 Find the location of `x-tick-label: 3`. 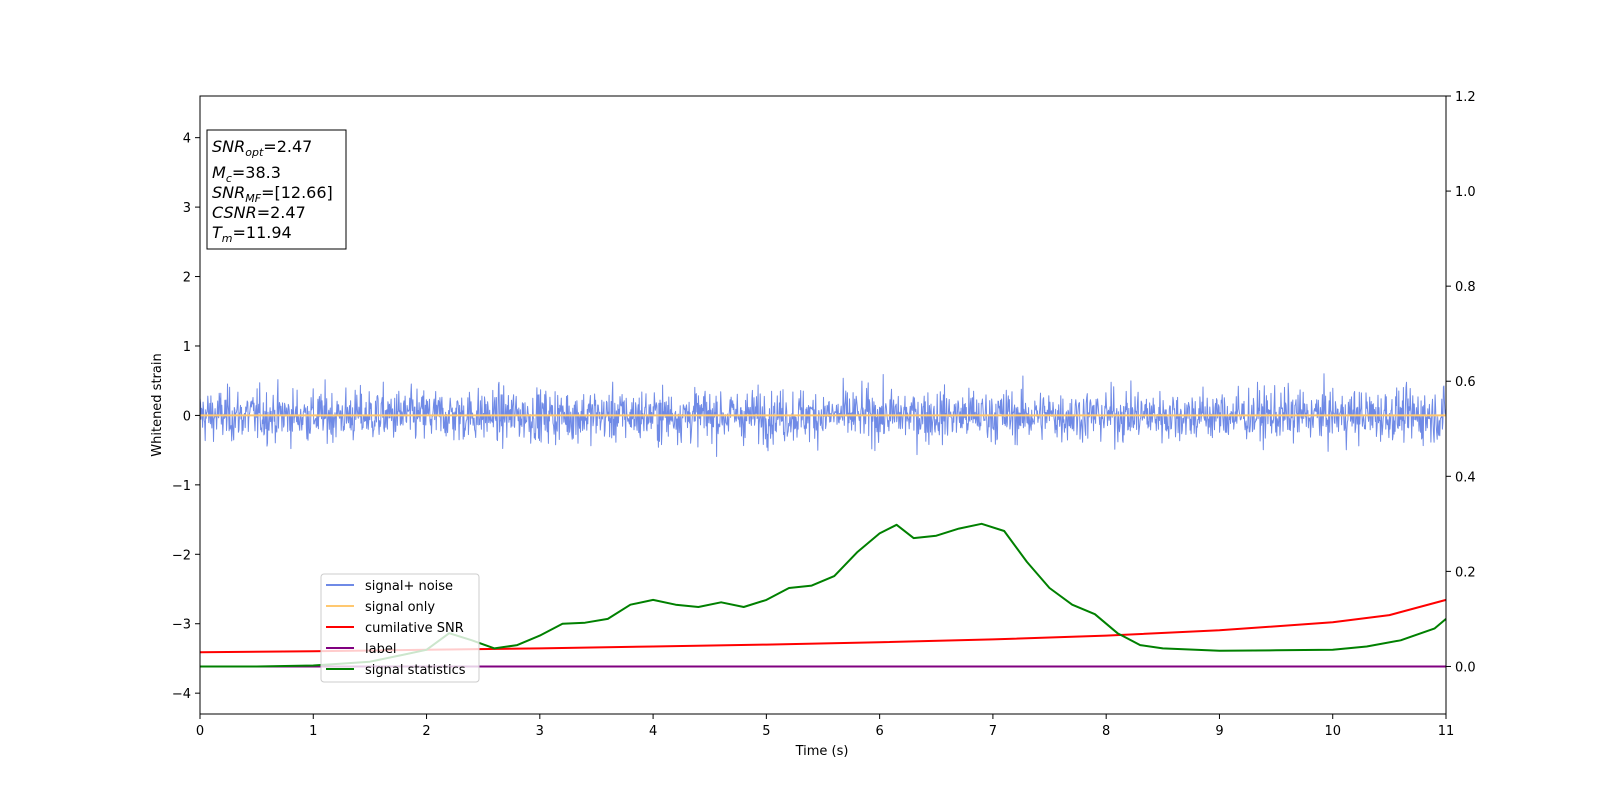

x-tick-label: 3 is located at coordinates (540, 731).